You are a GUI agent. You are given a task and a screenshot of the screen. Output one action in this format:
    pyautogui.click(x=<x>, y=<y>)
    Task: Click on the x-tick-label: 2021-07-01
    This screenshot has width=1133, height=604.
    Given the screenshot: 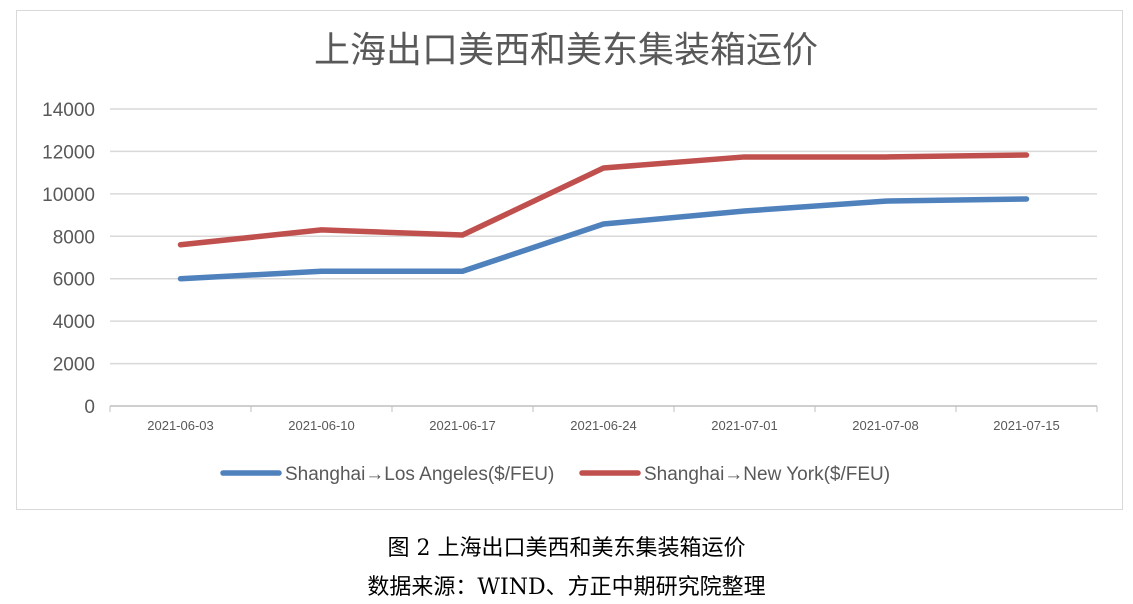 What is the action you would take?
    pyautogui.click(x=744, y=425)
    